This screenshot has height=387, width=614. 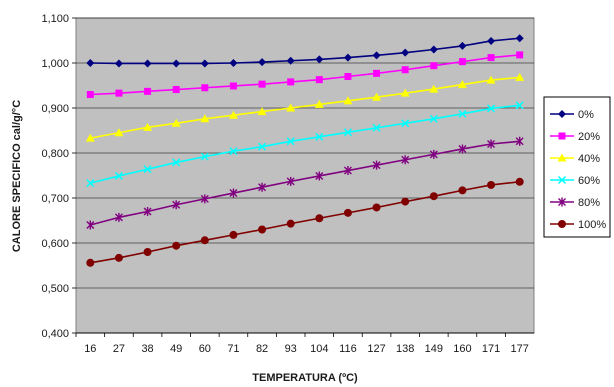 I want to click on x-tick-label: 177, so click(x=520, y=349).